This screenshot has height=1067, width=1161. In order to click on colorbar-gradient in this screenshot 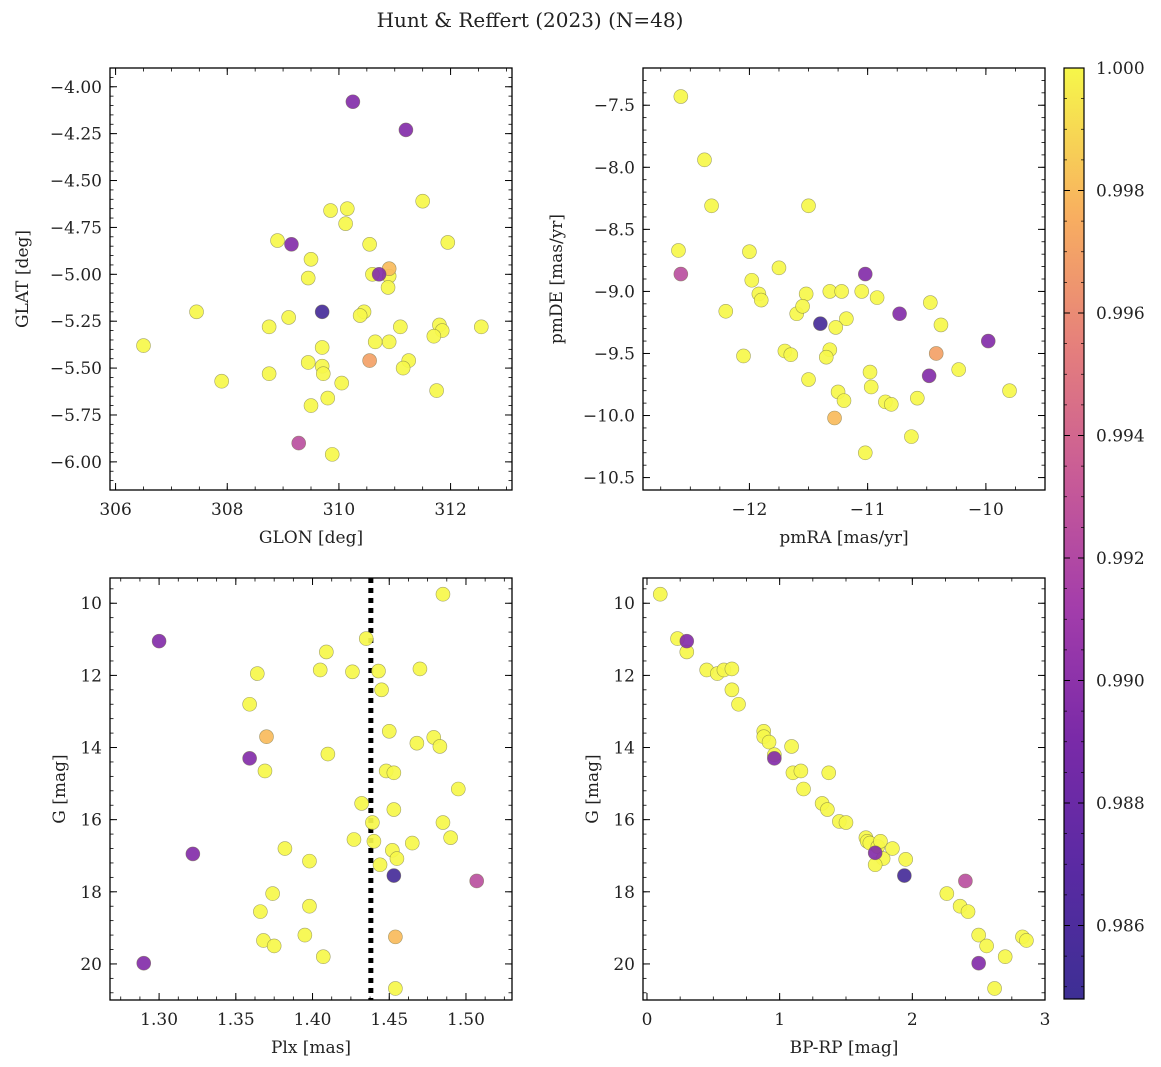, I will do `click(1074, 533)`.